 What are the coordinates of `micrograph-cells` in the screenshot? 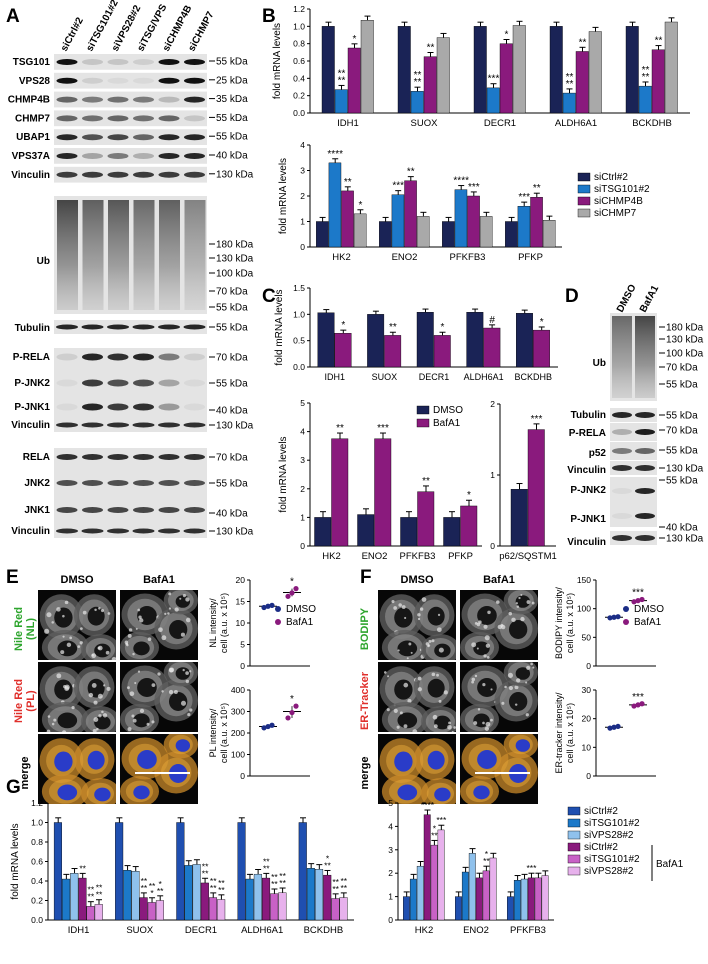 It's located at (417, 771).